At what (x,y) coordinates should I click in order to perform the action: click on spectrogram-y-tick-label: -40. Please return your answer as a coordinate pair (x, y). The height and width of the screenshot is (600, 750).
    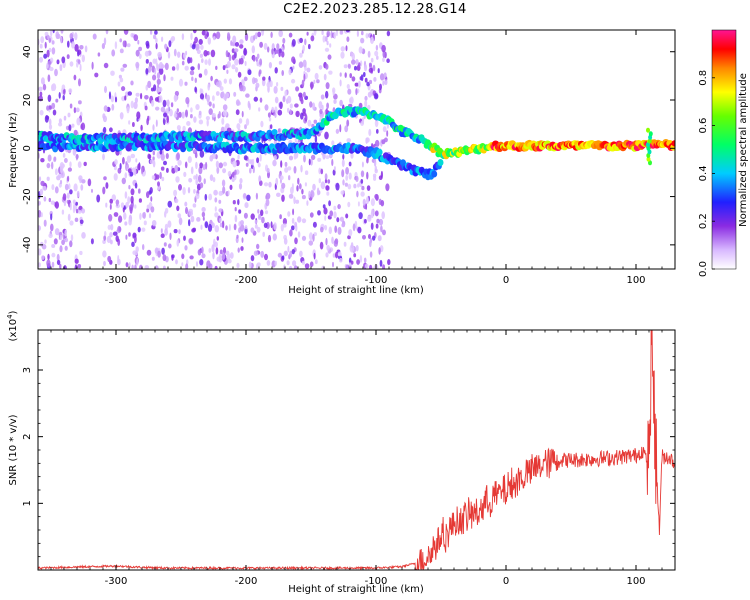
    Looking at the image, I should click on (27, 245).